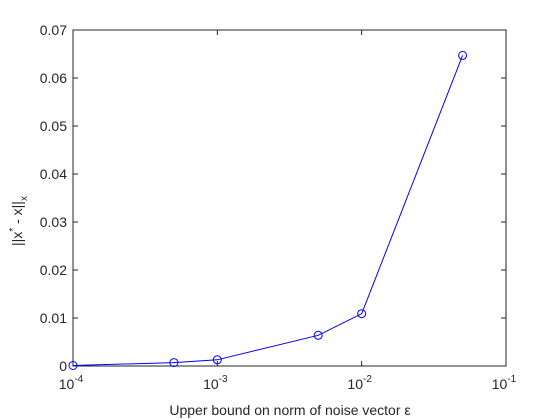 The height and width of the screenshot is (420, 560). Describe the element at coordinates (17, 214) in the screenshot. I see `y-axis-label-mid: - x||` at that location.